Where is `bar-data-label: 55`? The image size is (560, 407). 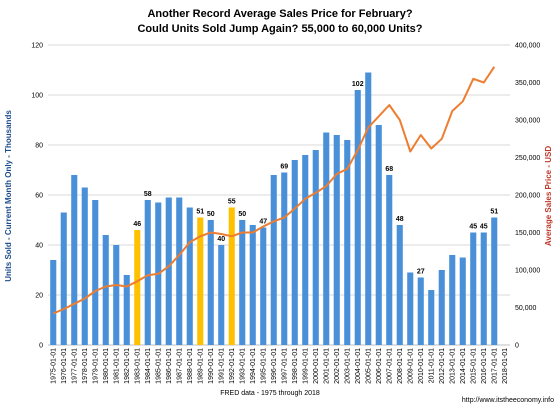 bar-data-label: 55 is located at coordinates (232, 202).